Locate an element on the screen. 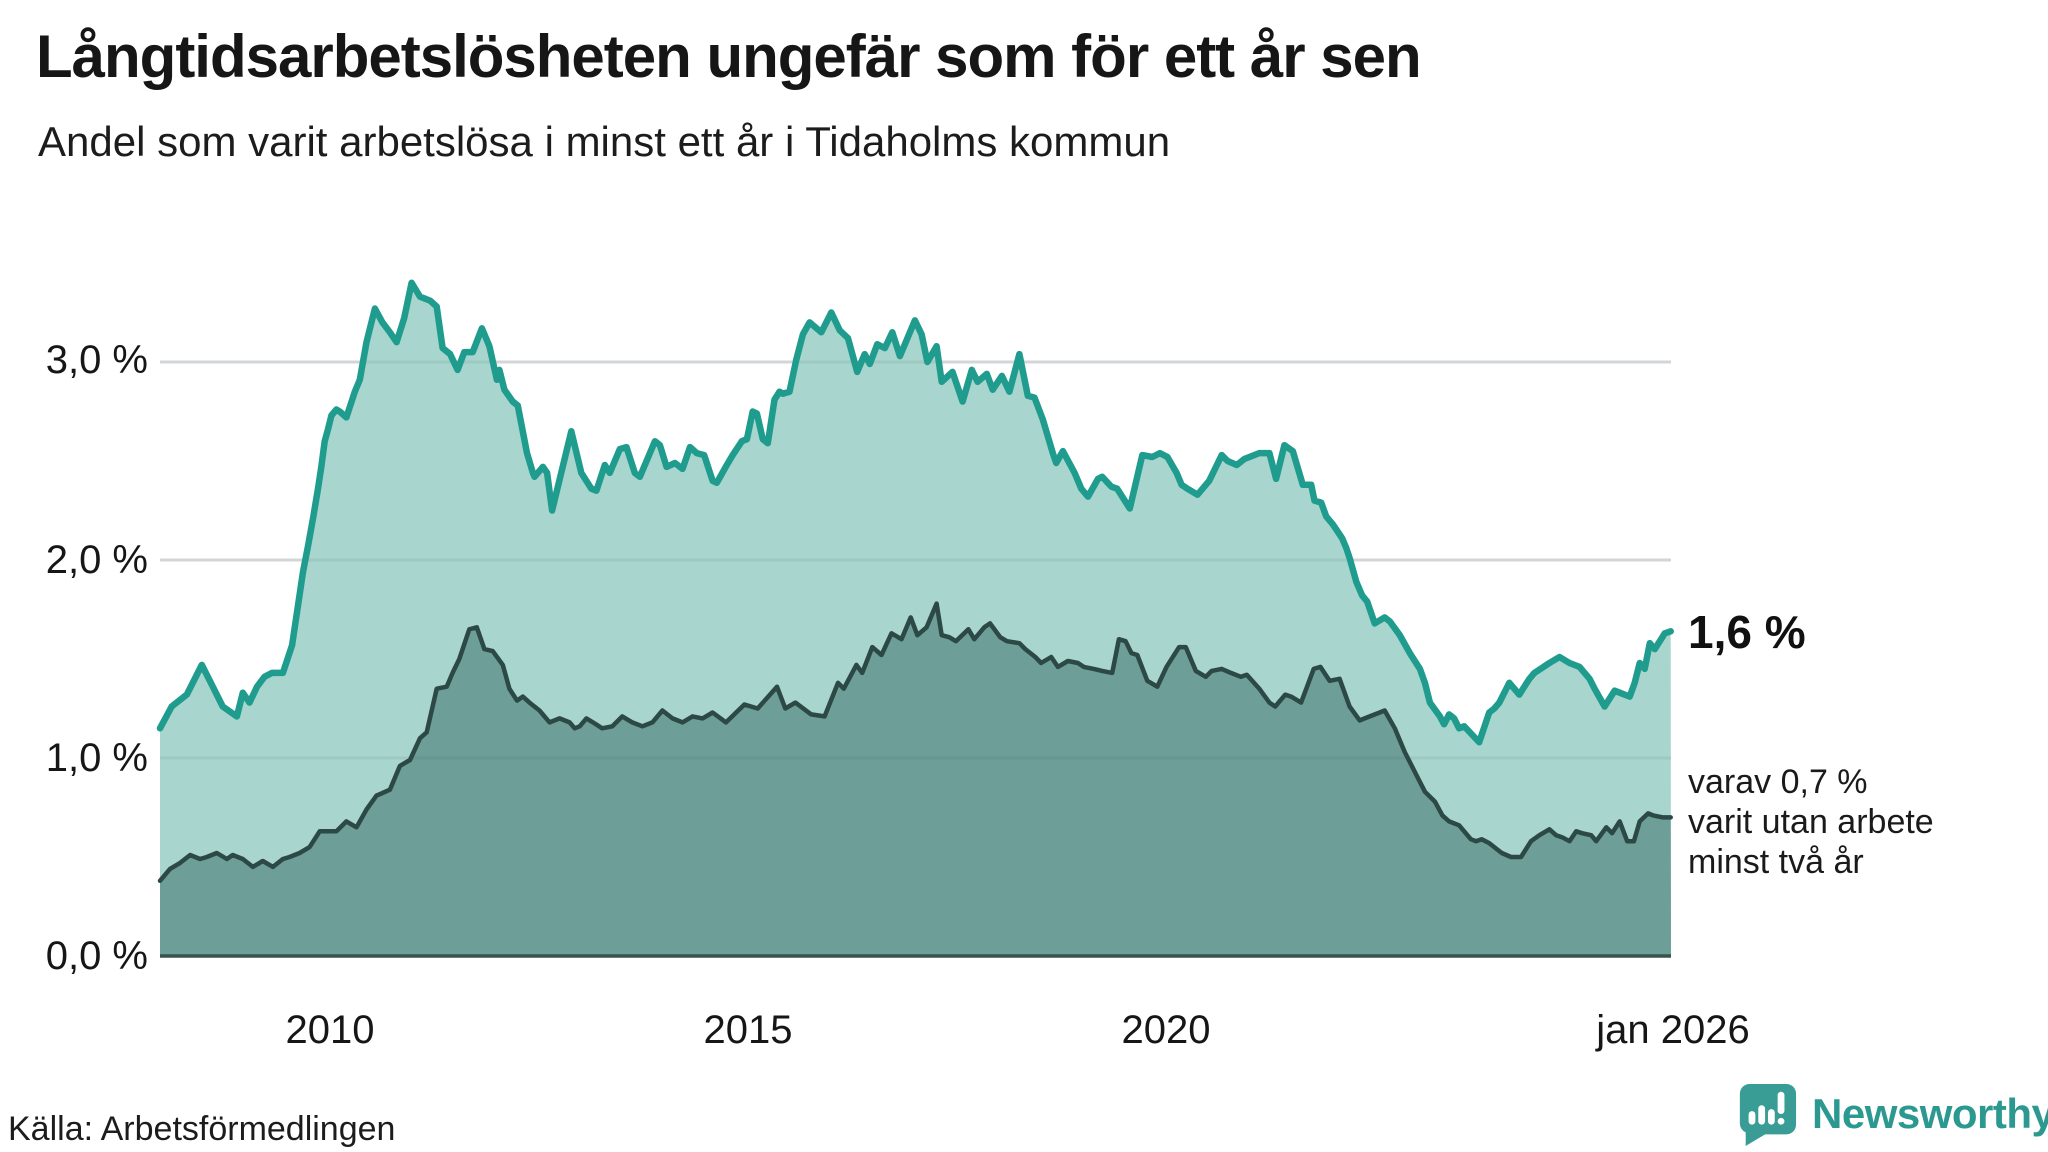 The image size is (2048, 1152). newsworthy-bubble-icon is located at coordinates (1768, 1114).